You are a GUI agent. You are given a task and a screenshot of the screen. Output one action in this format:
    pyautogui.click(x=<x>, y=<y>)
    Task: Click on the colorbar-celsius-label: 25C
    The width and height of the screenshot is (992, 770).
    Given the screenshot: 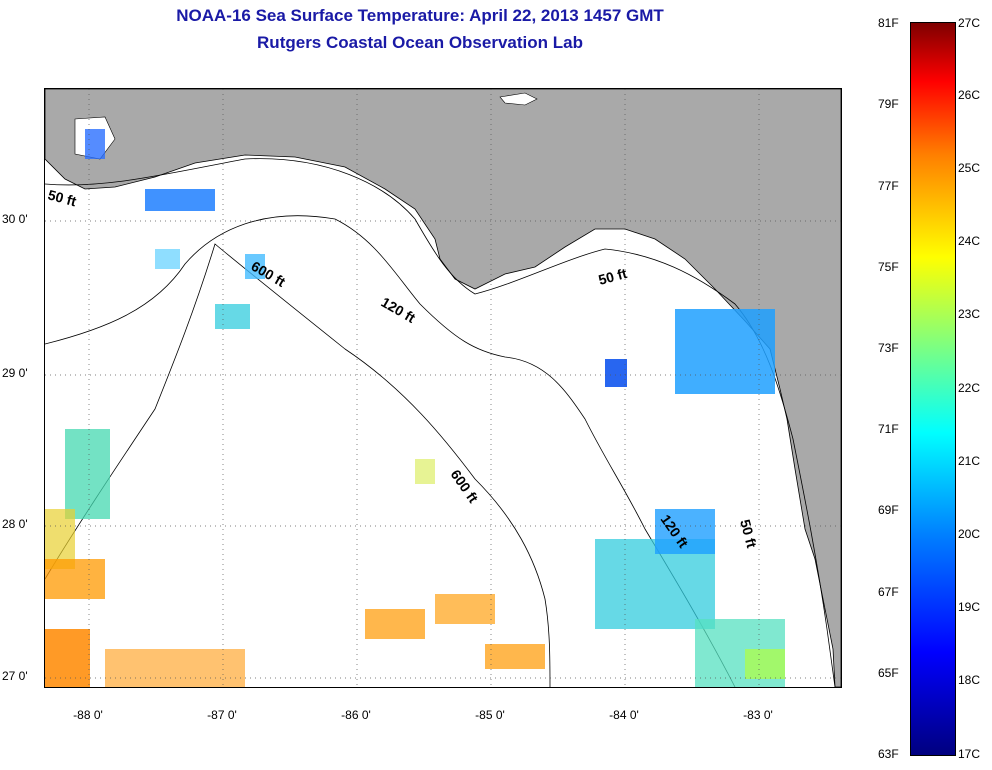 What is the action you would take?
    pyautogui.click(x=969, y=168)
    